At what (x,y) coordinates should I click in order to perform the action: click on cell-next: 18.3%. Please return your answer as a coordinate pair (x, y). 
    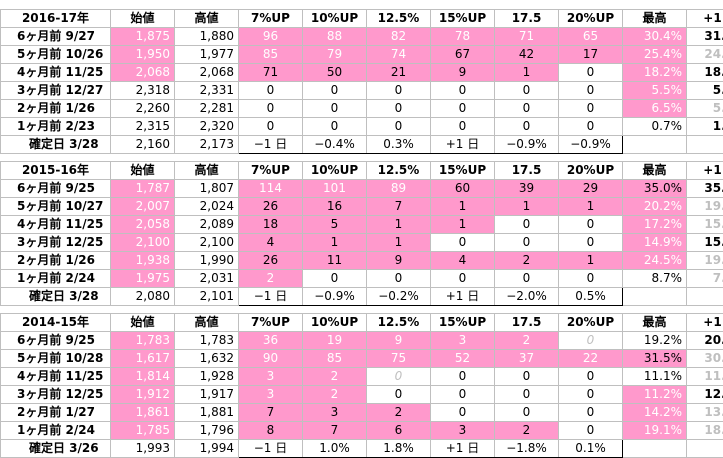
    Looking at the image, I should click on (705, 431).